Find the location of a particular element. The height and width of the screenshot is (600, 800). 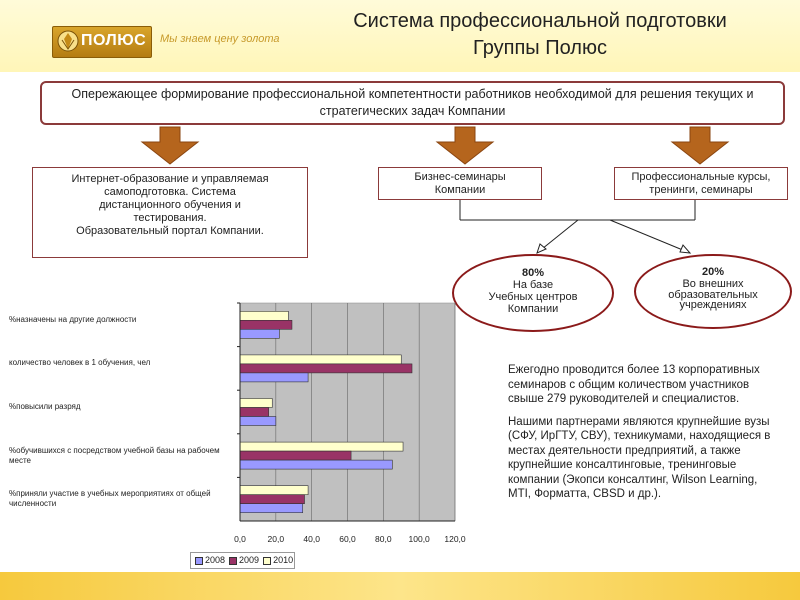

ellipse-right-line: учреждениях is located at coordinates (713, 305).